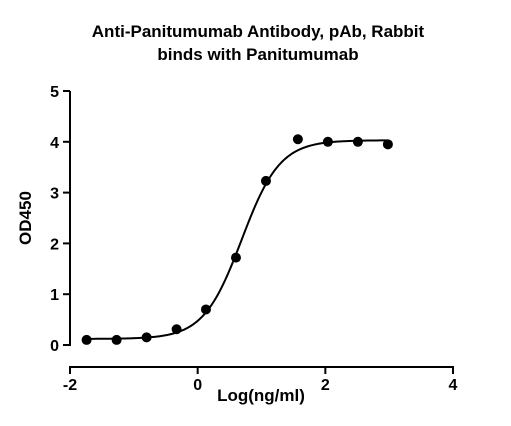 This screenshot has height=426, width=511. What do you see at coordinates (325, 385) in the screenshot?
I see `x-tick-label: 2` at bounding box center [325, 385].